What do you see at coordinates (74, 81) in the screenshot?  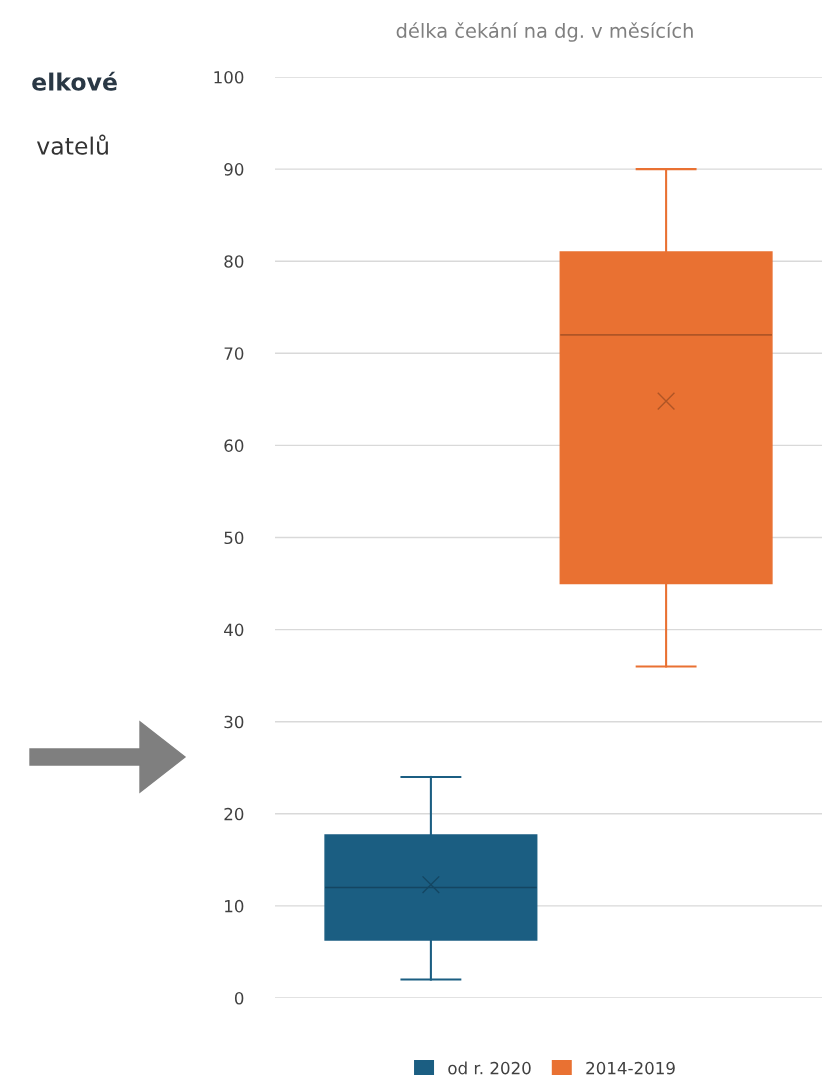 I see `text: elkové` at bounding box center [74, 81].